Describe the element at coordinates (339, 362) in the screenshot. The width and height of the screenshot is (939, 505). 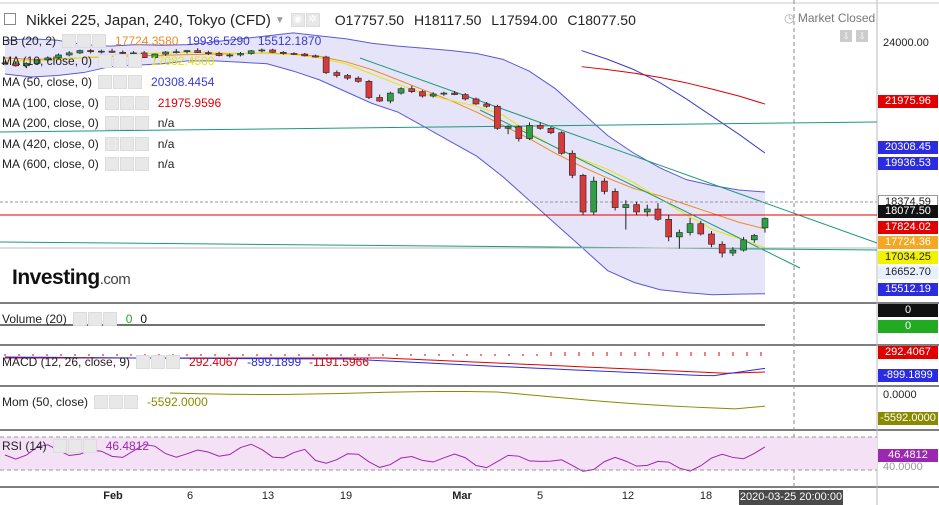
I see `macd-signal-value: -1191.5966` at that location.